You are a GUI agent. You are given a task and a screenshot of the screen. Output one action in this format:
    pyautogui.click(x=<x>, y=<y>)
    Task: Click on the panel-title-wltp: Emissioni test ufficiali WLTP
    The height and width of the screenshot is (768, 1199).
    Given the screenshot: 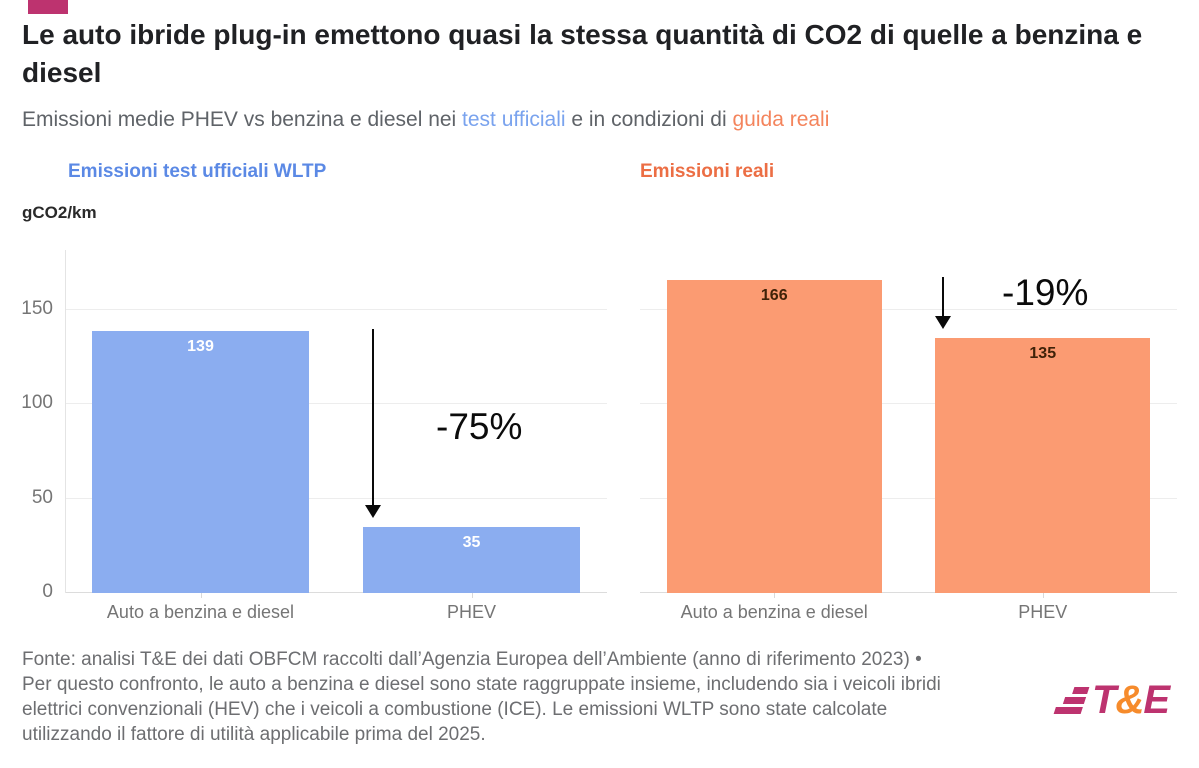 What is the action you would take?
    pyautogui.click(x=197, y=171)
    